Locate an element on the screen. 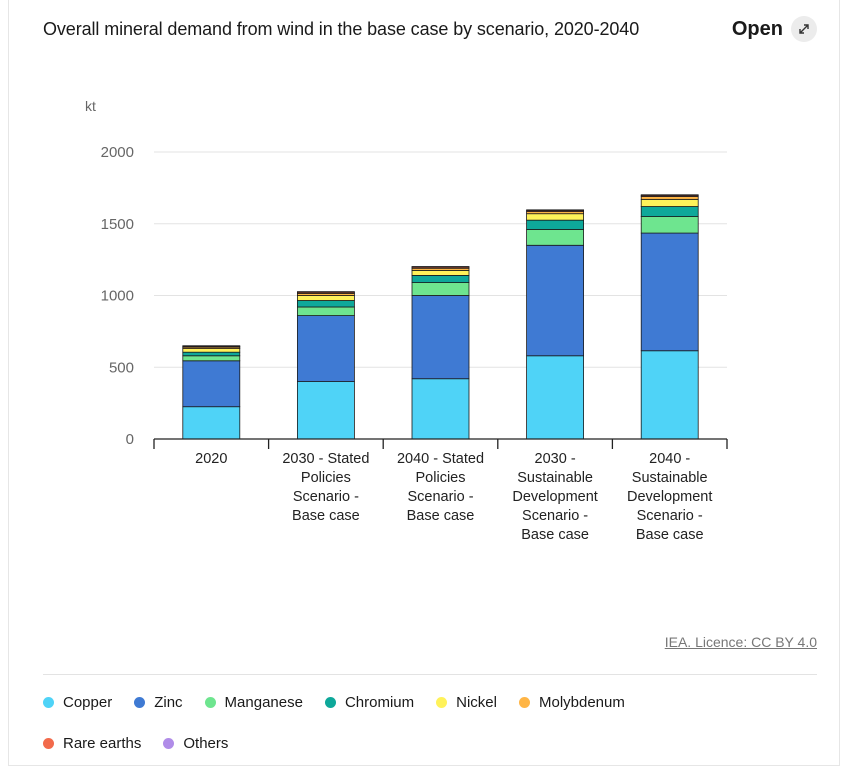 The width and height of the screenshot is (848, 774). legend-label: Copper is located at coordinates (88, 702).